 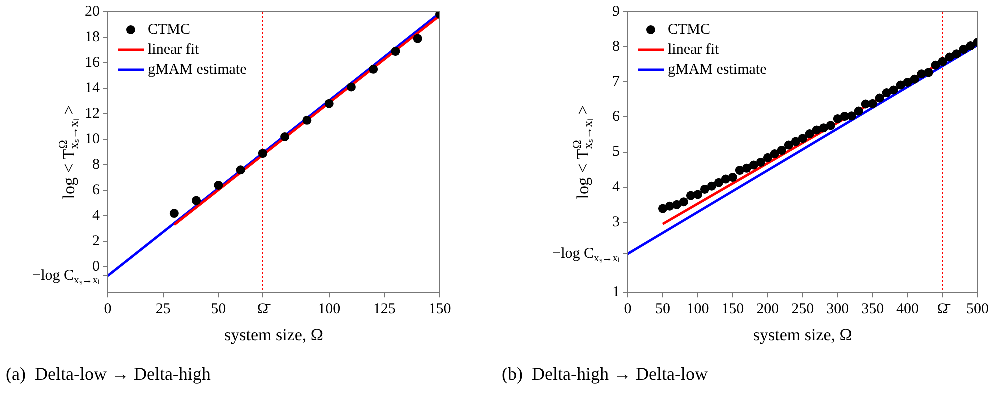 What do you see at coordinates (616, 82) in the screenshot?
I see `y-tick-label: 7` at bounding box center [616, 82].